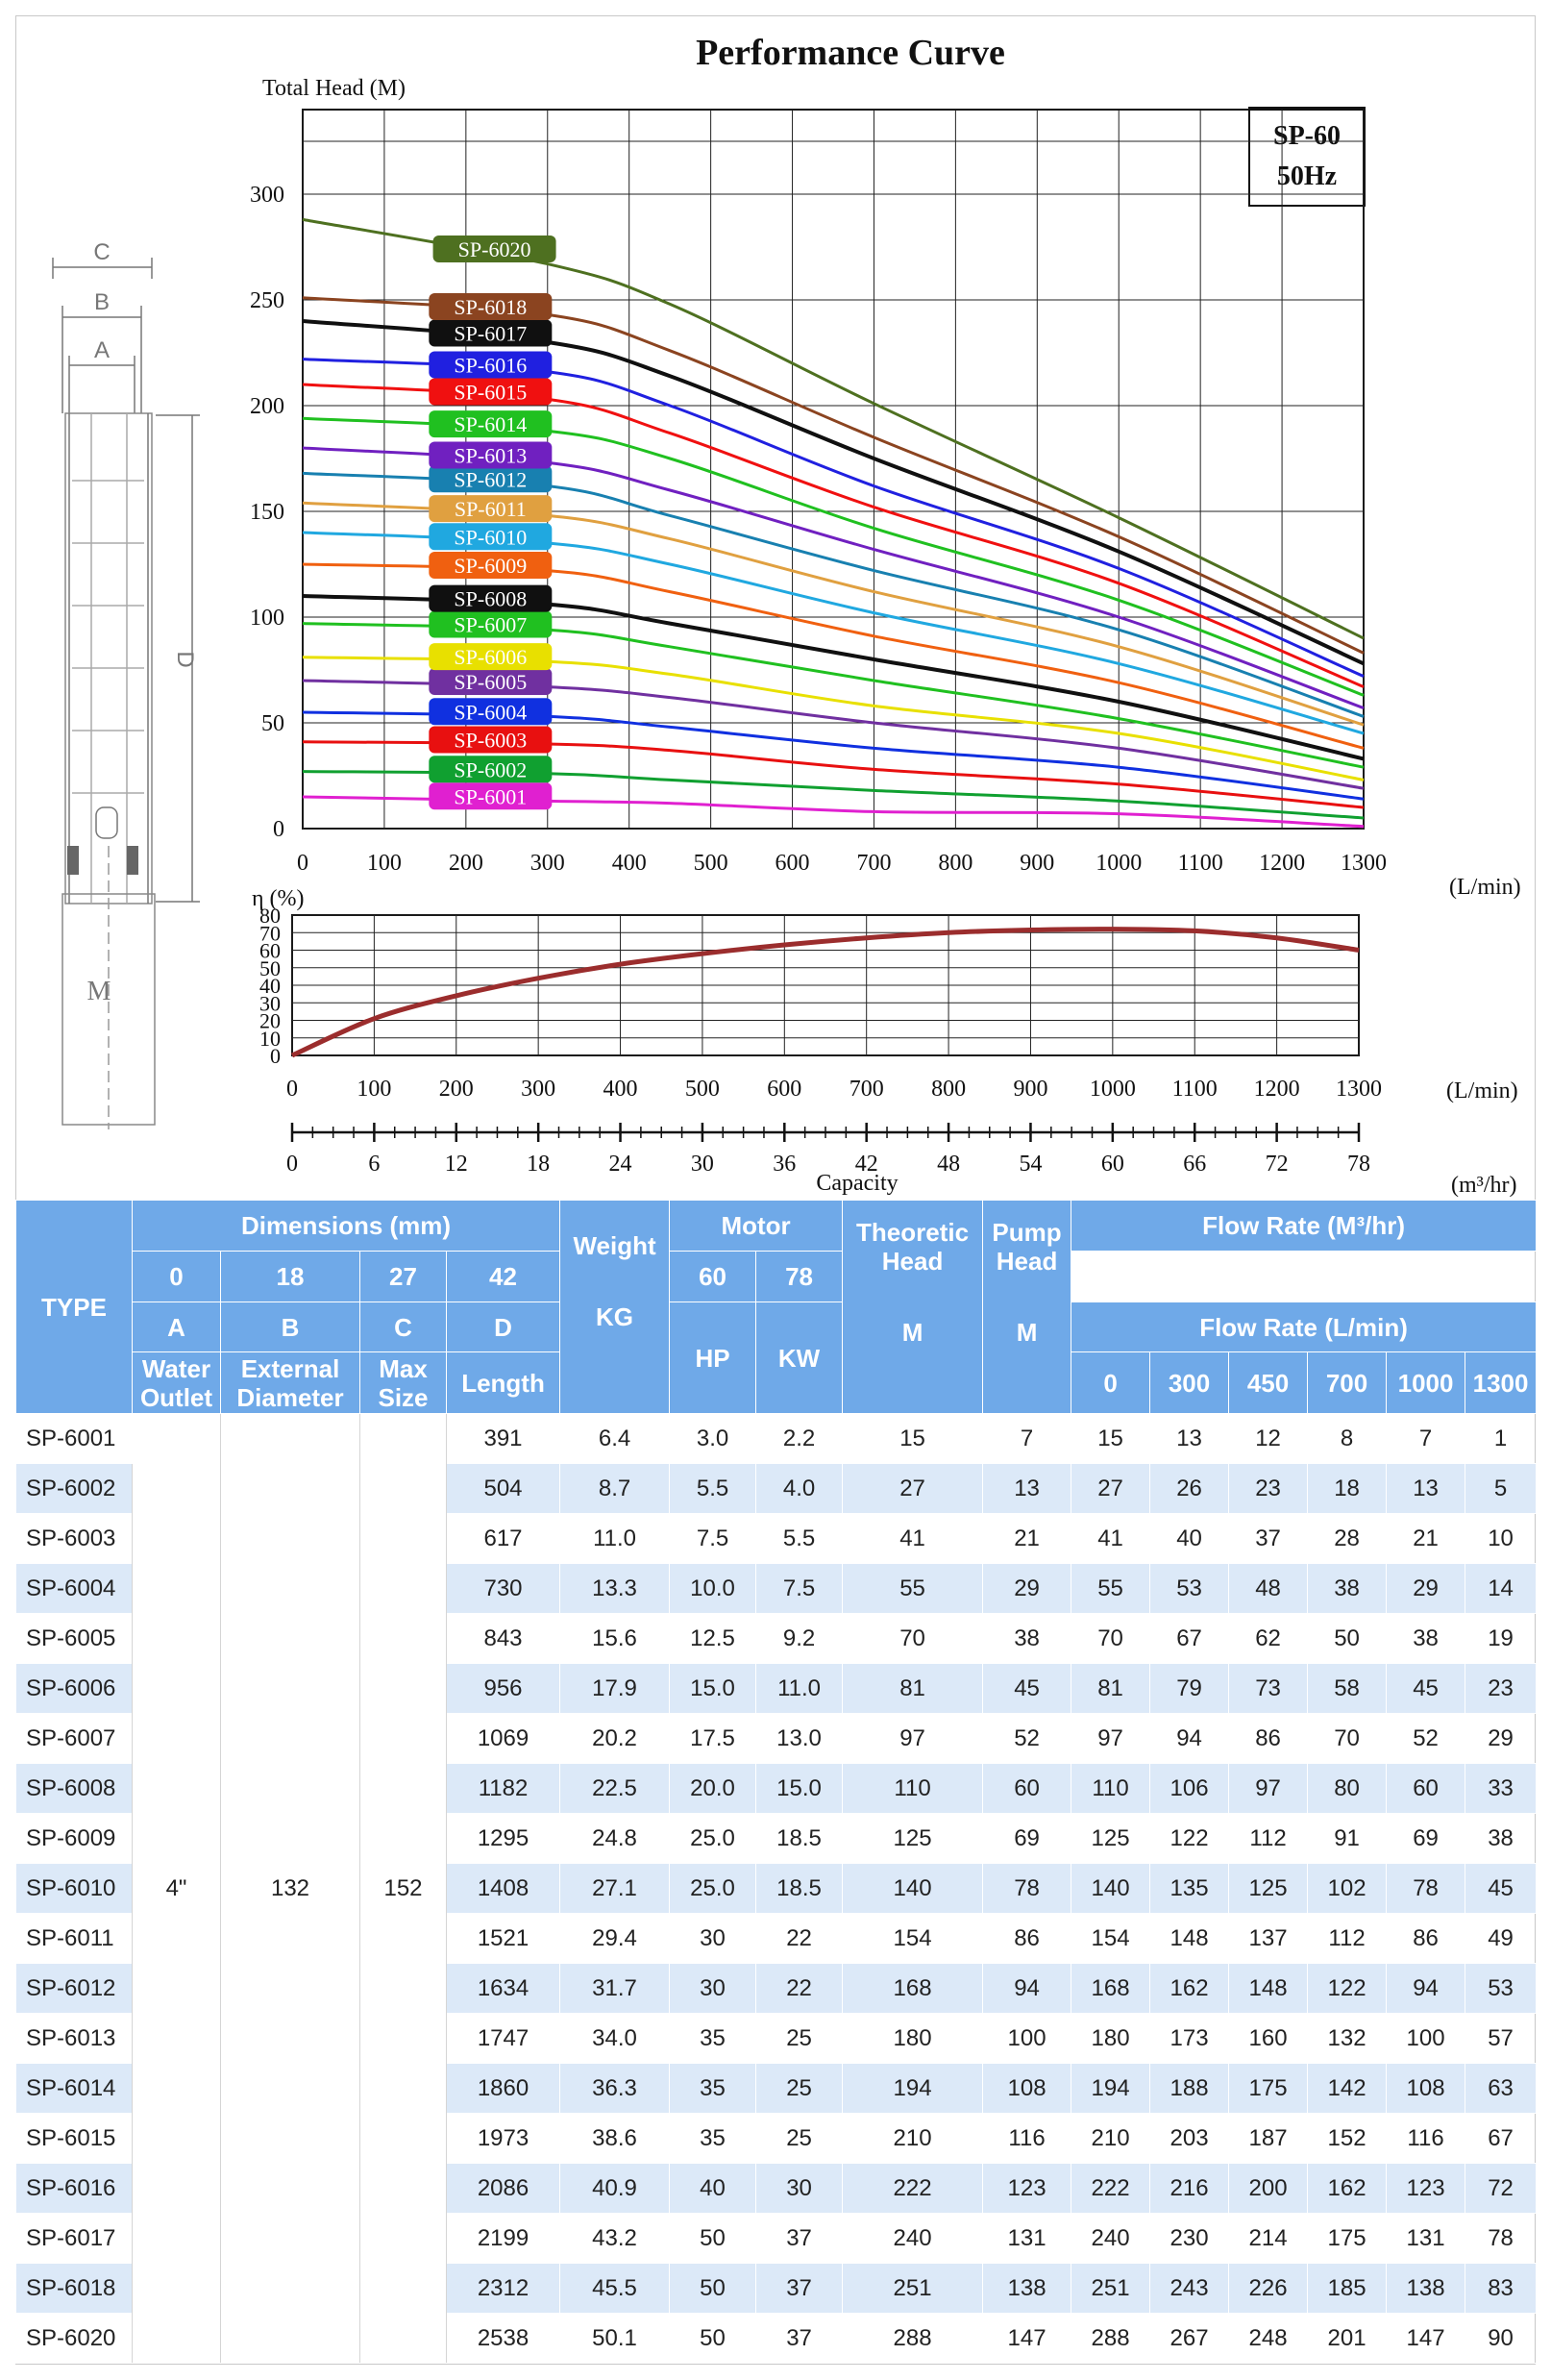 Image resolution: width=1551 pixels, height=2380 pixels. Describe the element at coordinates (456, 1090) in the screenshot. I see `eff-x-tick-label: 200` at that location.